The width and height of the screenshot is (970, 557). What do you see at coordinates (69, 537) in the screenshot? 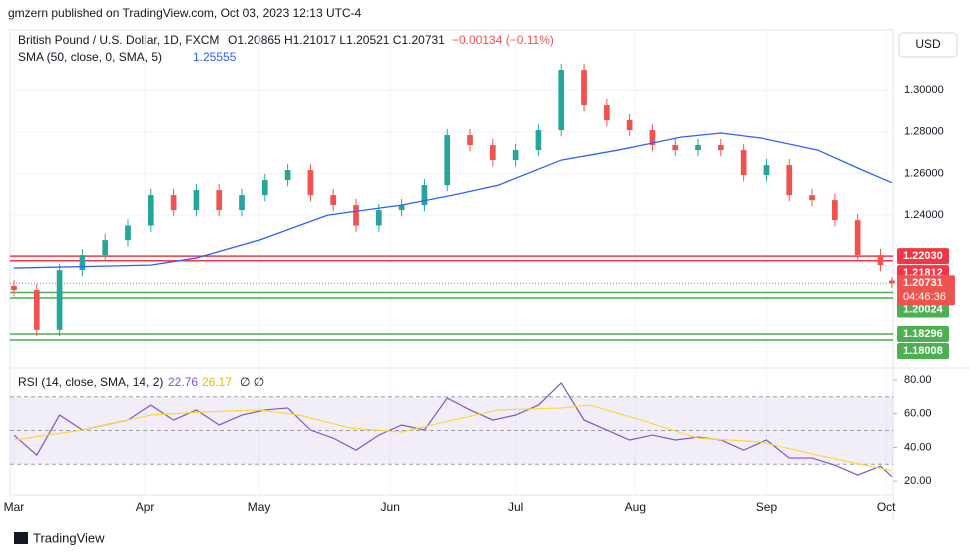
I see `footer: TradingView` at bounding box center [69, 537].